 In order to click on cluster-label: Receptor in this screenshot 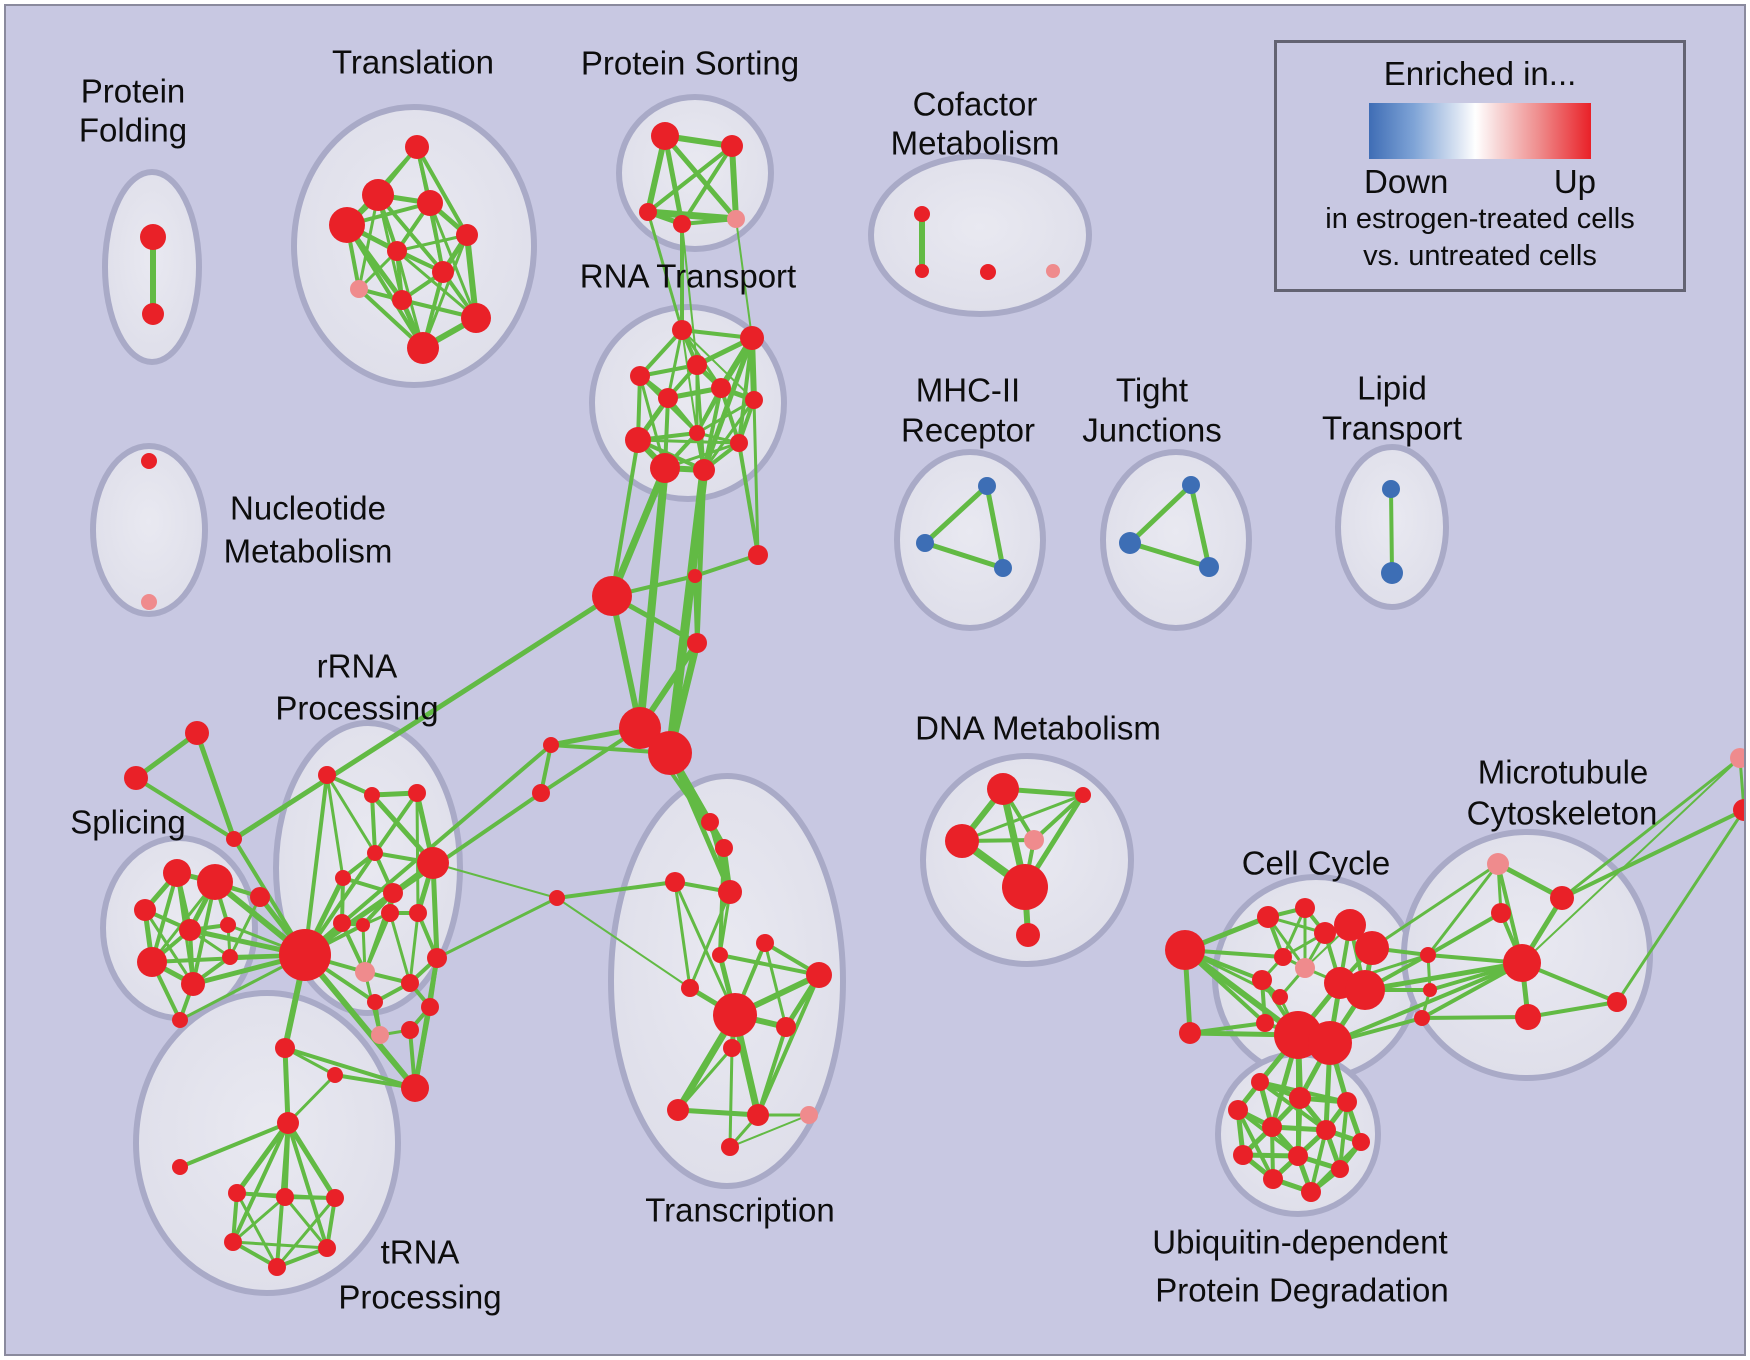, I will do `click(968, 430)`.